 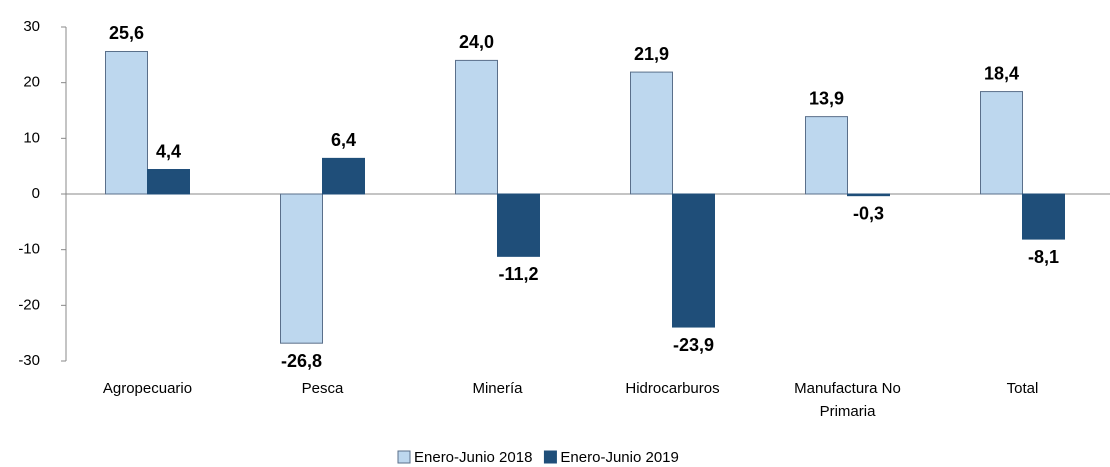 What do you see at coordinates (322, 388) in the screenshot?
I see `x-tick-label: Pesca` at bounding box center [322, 388].